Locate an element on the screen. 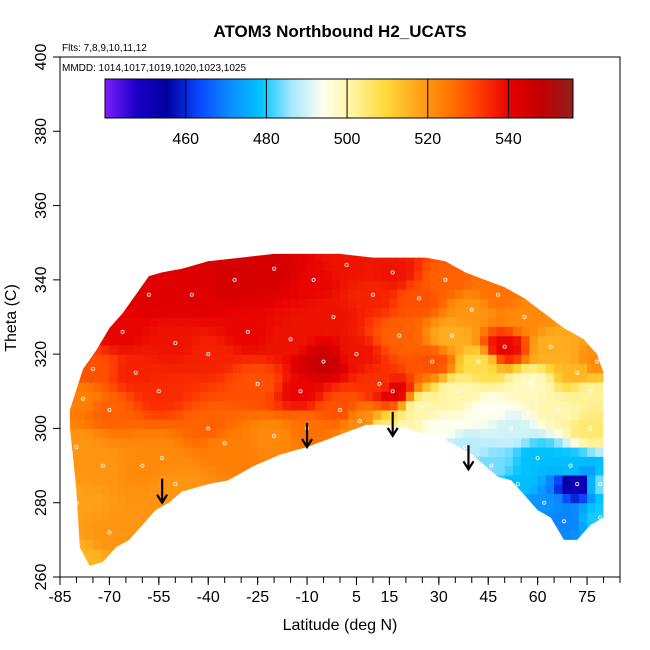  y-tick-label: 380 is located at coordinates (41, 131).